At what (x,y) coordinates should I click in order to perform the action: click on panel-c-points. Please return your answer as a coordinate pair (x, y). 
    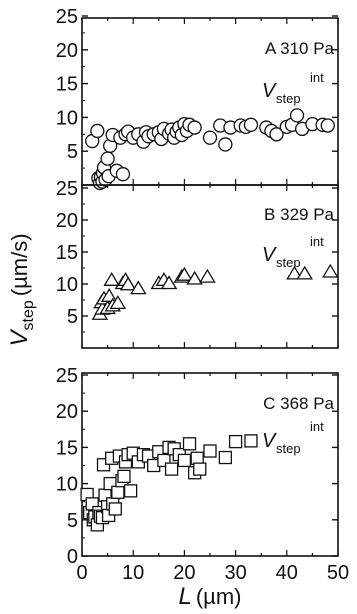
    Looking at the image, I should click on (169, 483).